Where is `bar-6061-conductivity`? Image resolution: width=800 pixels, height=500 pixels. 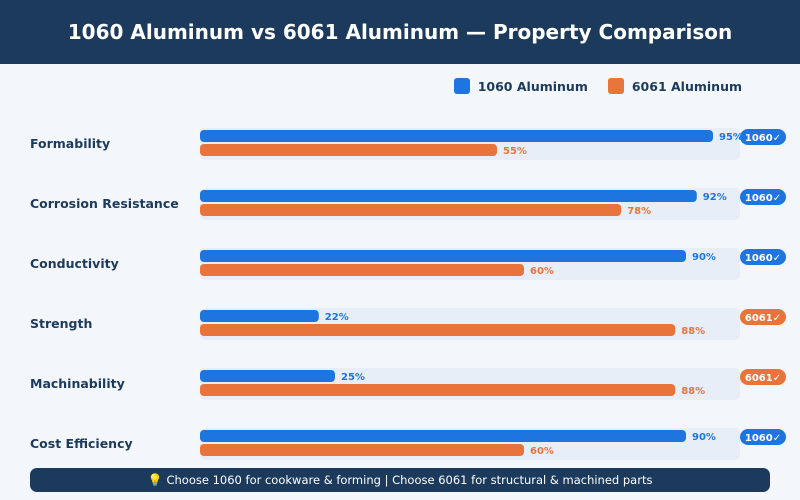 bar-6061-conductivity is located at coordinates (362, 270).